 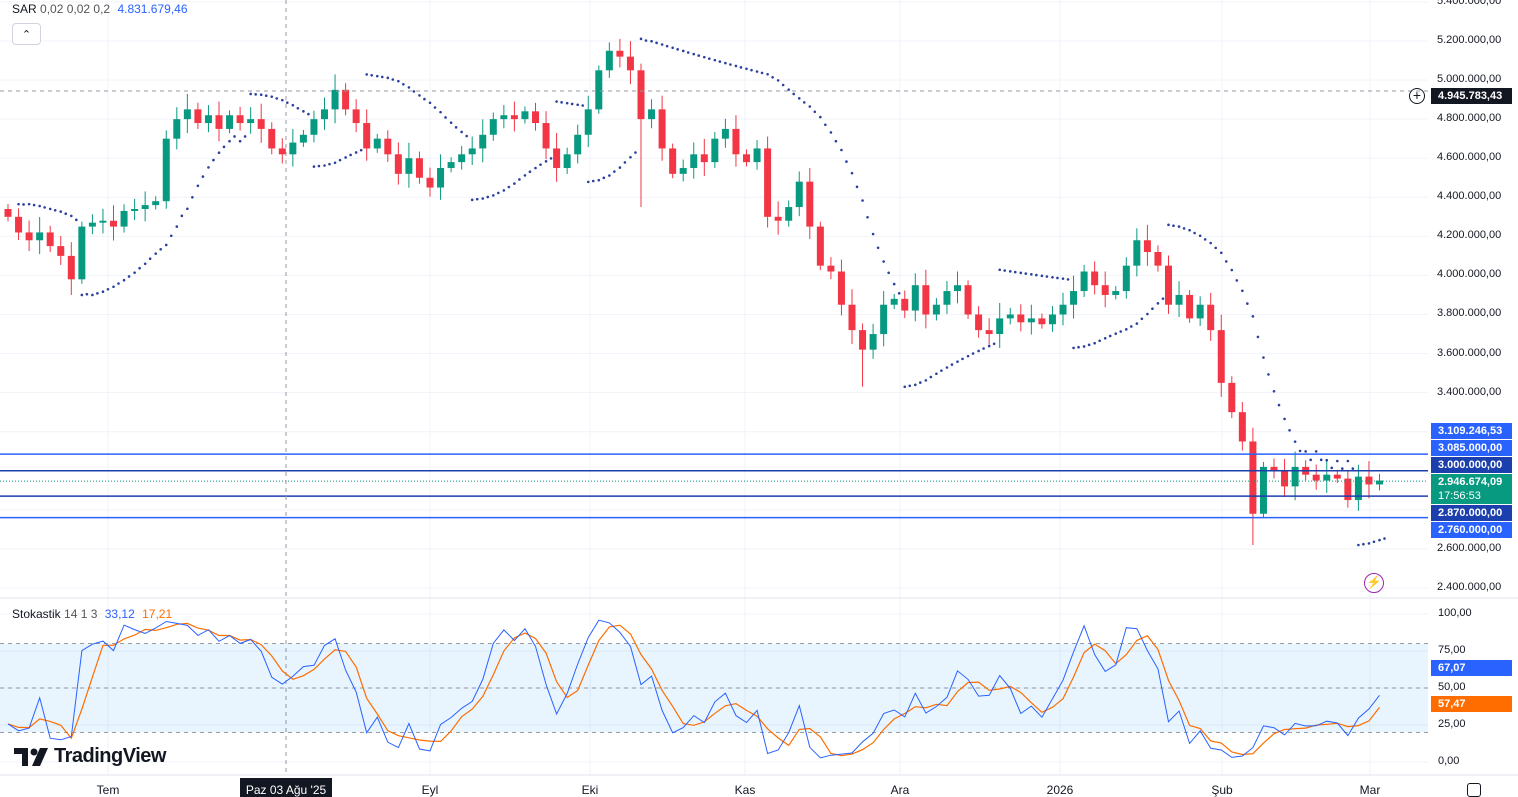 I want to click on add-alert-plus-icon: +, so click(x=1417, y=96).